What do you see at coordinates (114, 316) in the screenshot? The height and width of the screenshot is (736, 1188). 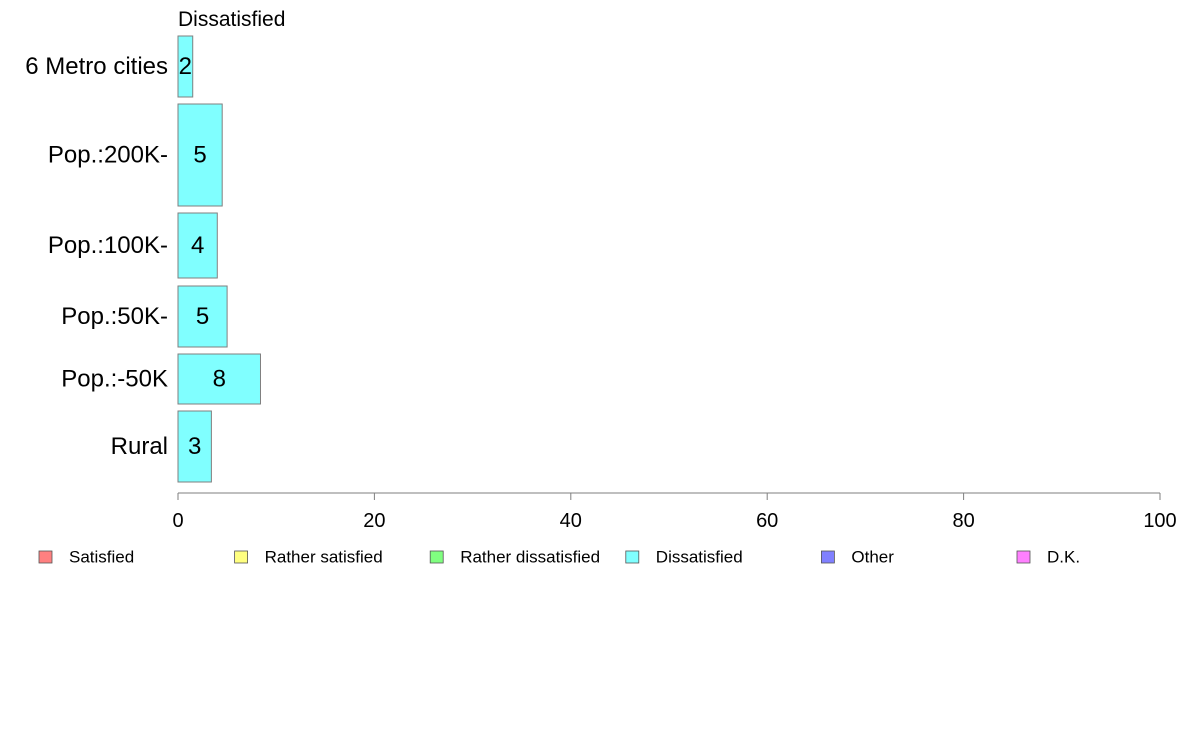 I see `category-label: Pop.:50K-` at bounding box center [114, 316].